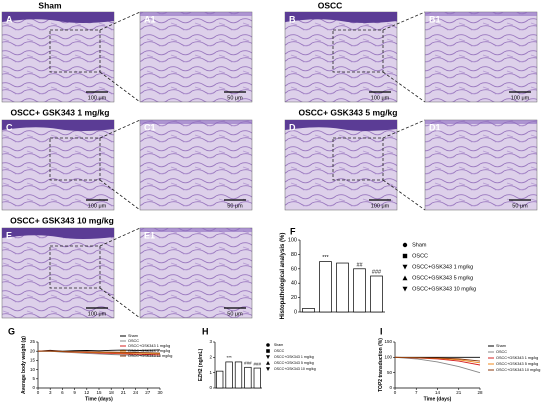 The height and width of the screenshot is (411, 550). What do you see at coordinates (294, 269) in the screenshot?
I see `y-tick-label: 60` at bounding box center [294, 269].